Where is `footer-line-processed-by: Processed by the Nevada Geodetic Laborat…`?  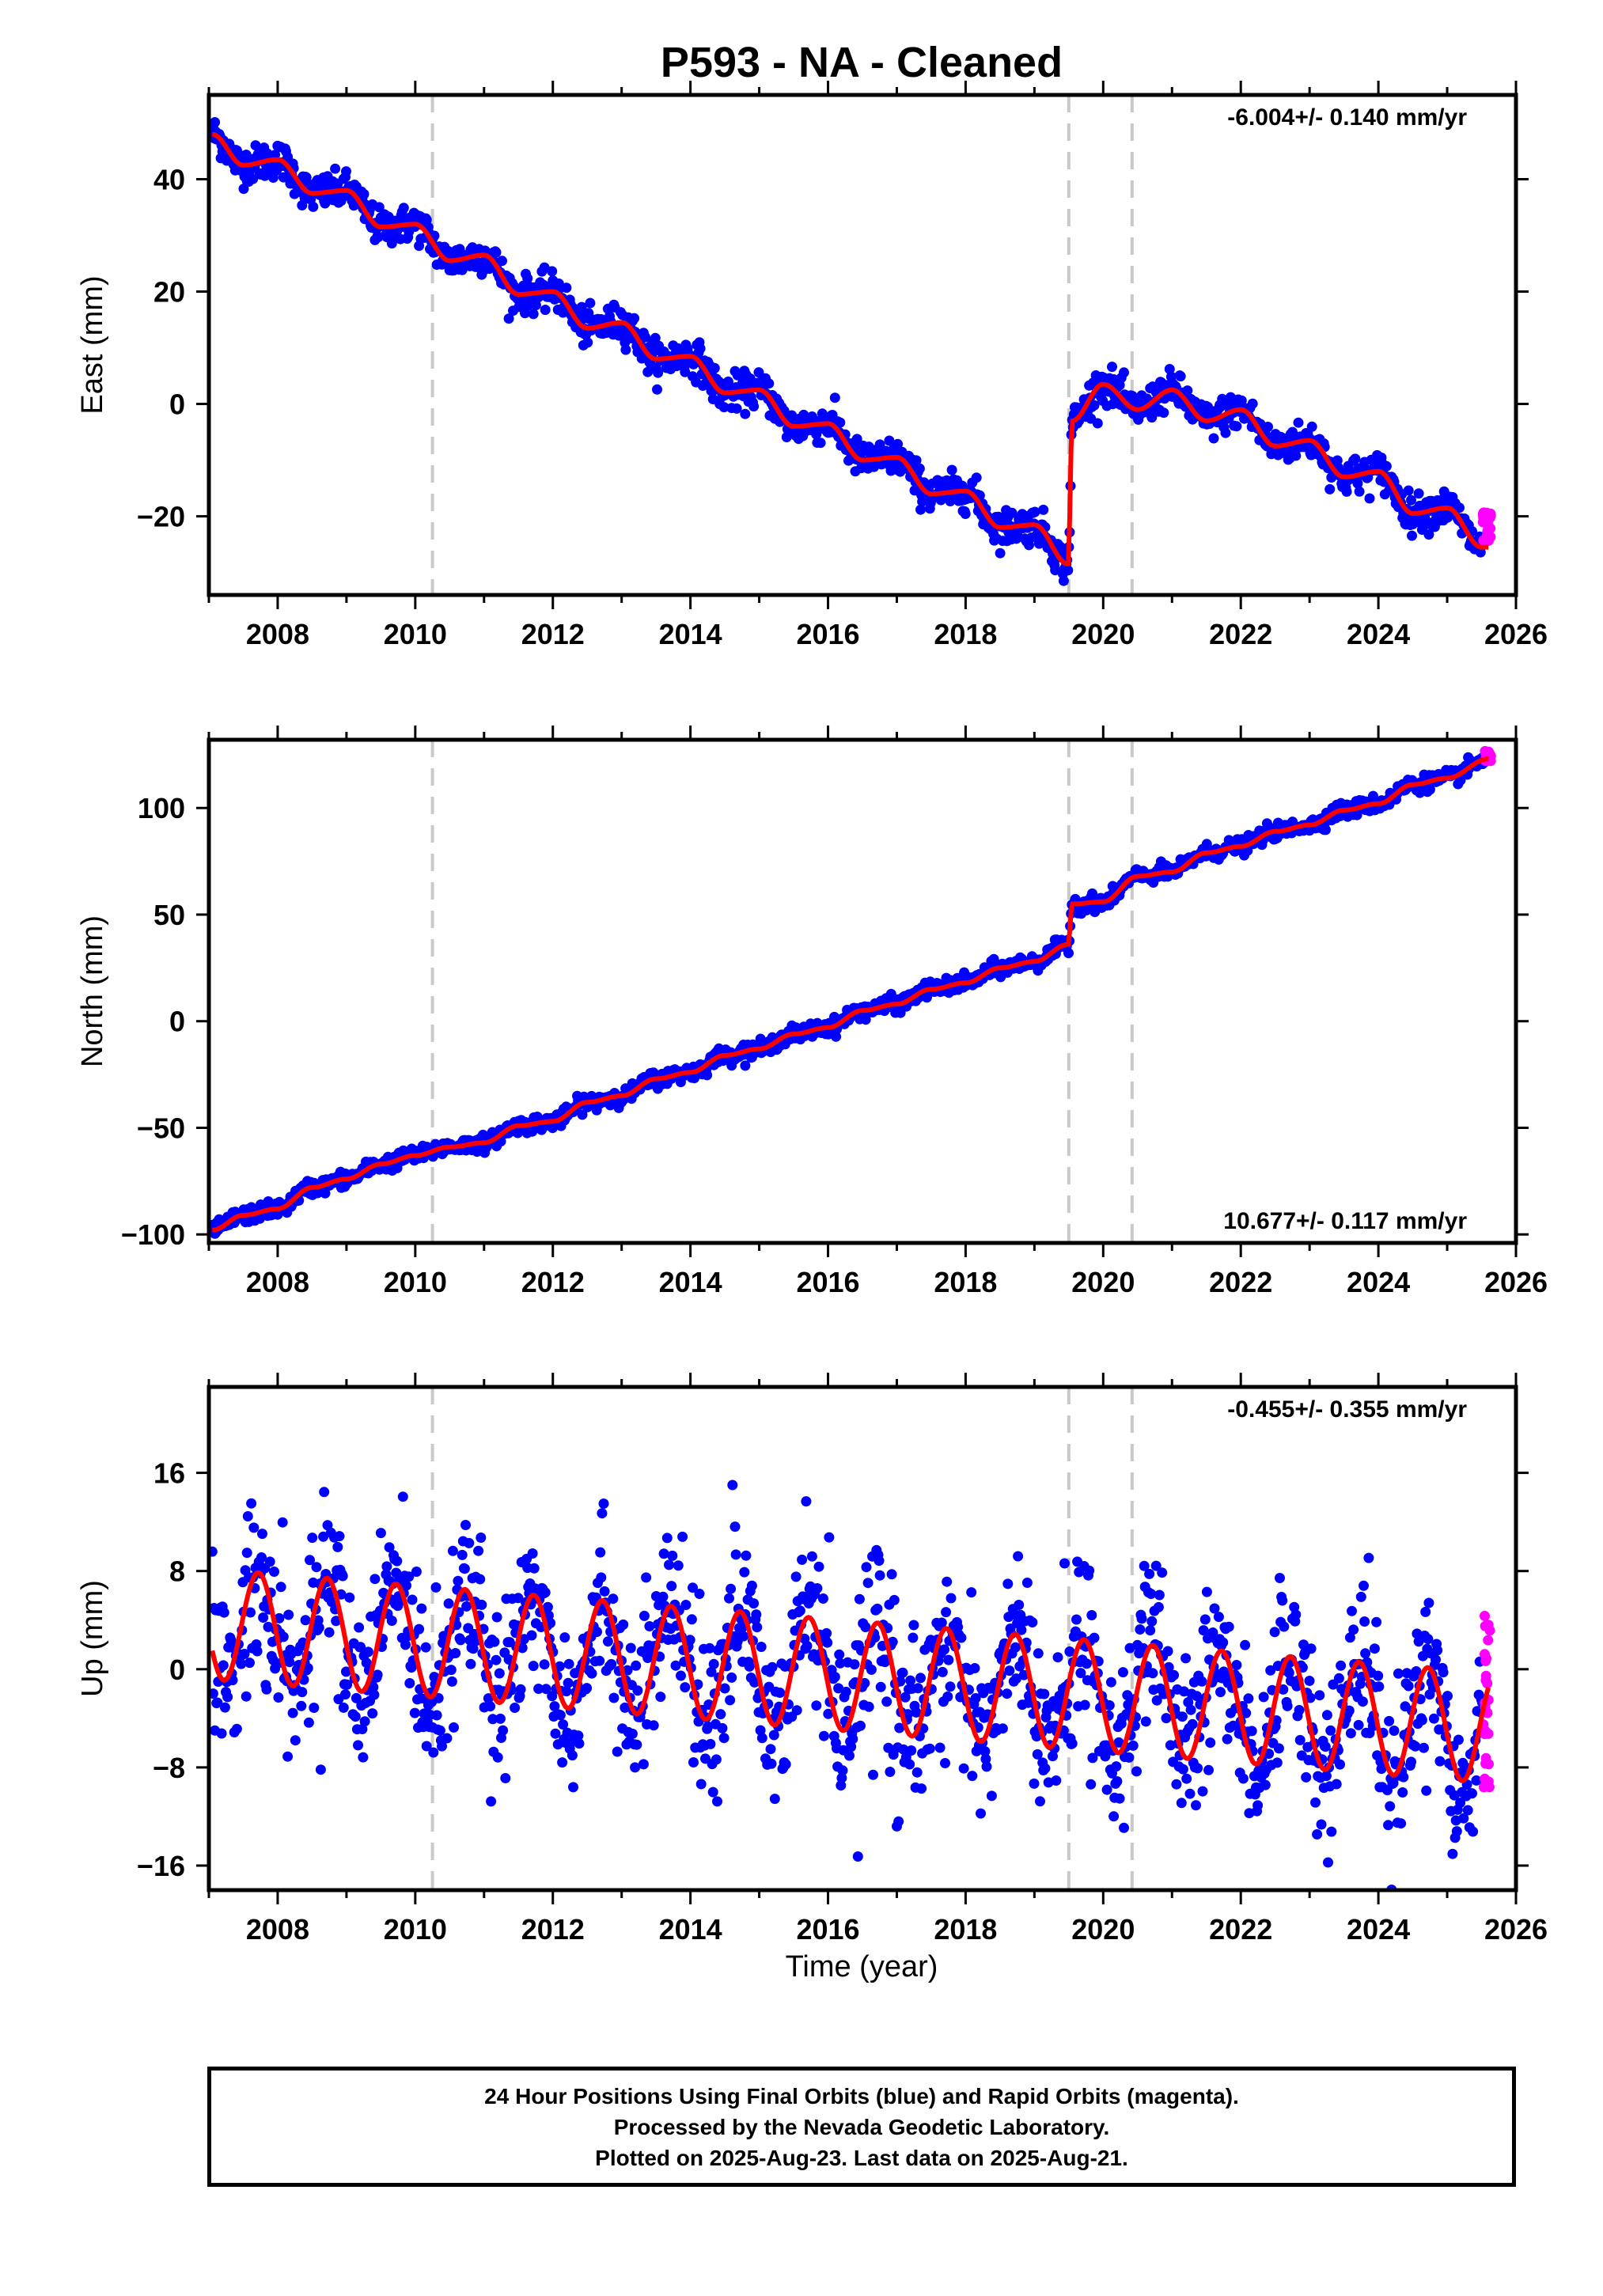
footer-line-processed-by: Processed by the Nevada Geodetic Laborat… is located at coordinates (861, 2126).